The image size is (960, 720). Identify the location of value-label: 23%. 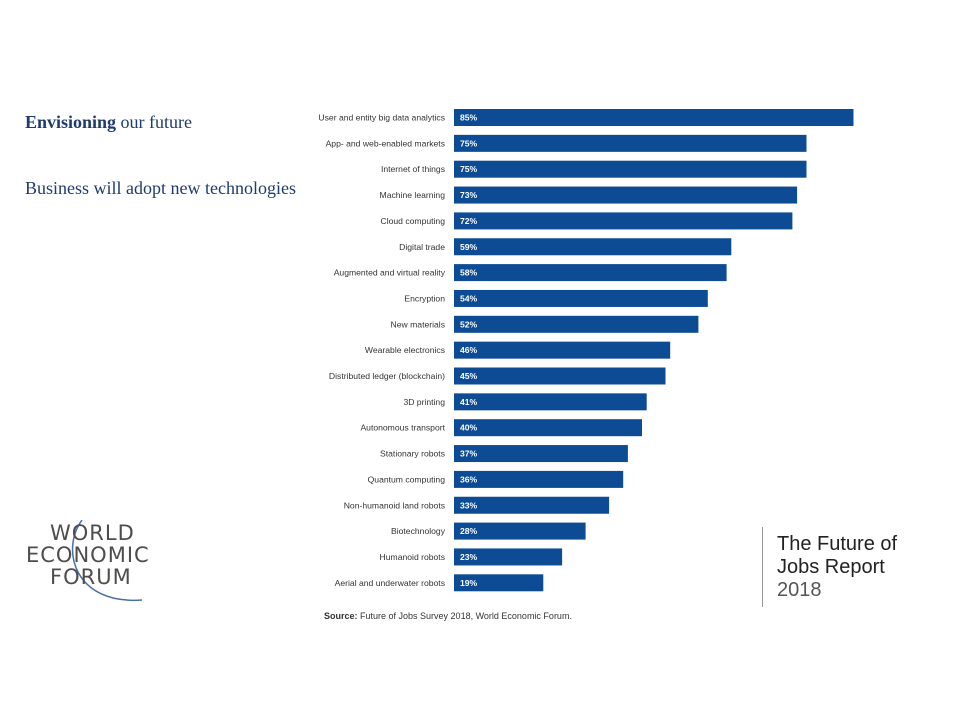
(469, 557).